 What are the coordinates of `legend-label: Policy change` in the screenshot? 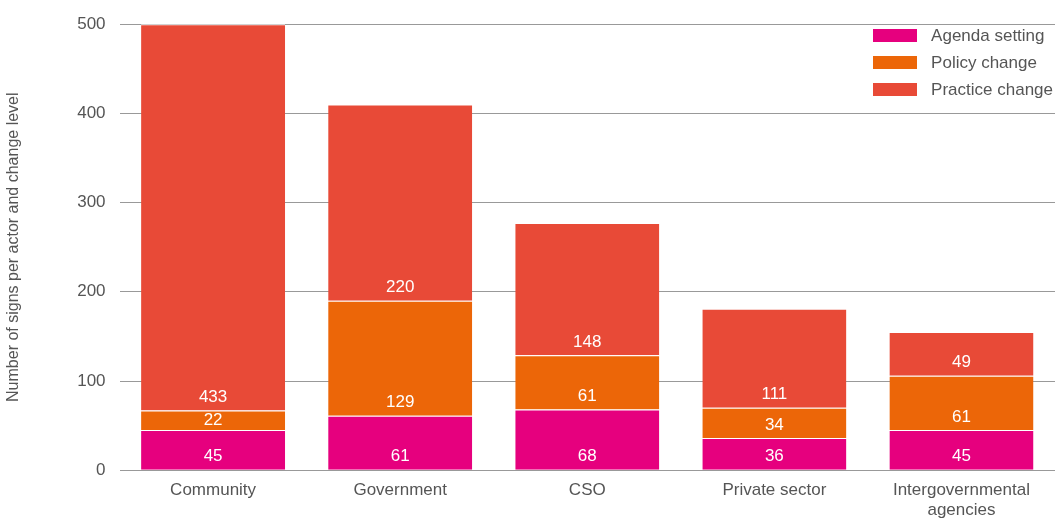 It's located at (984, 62).